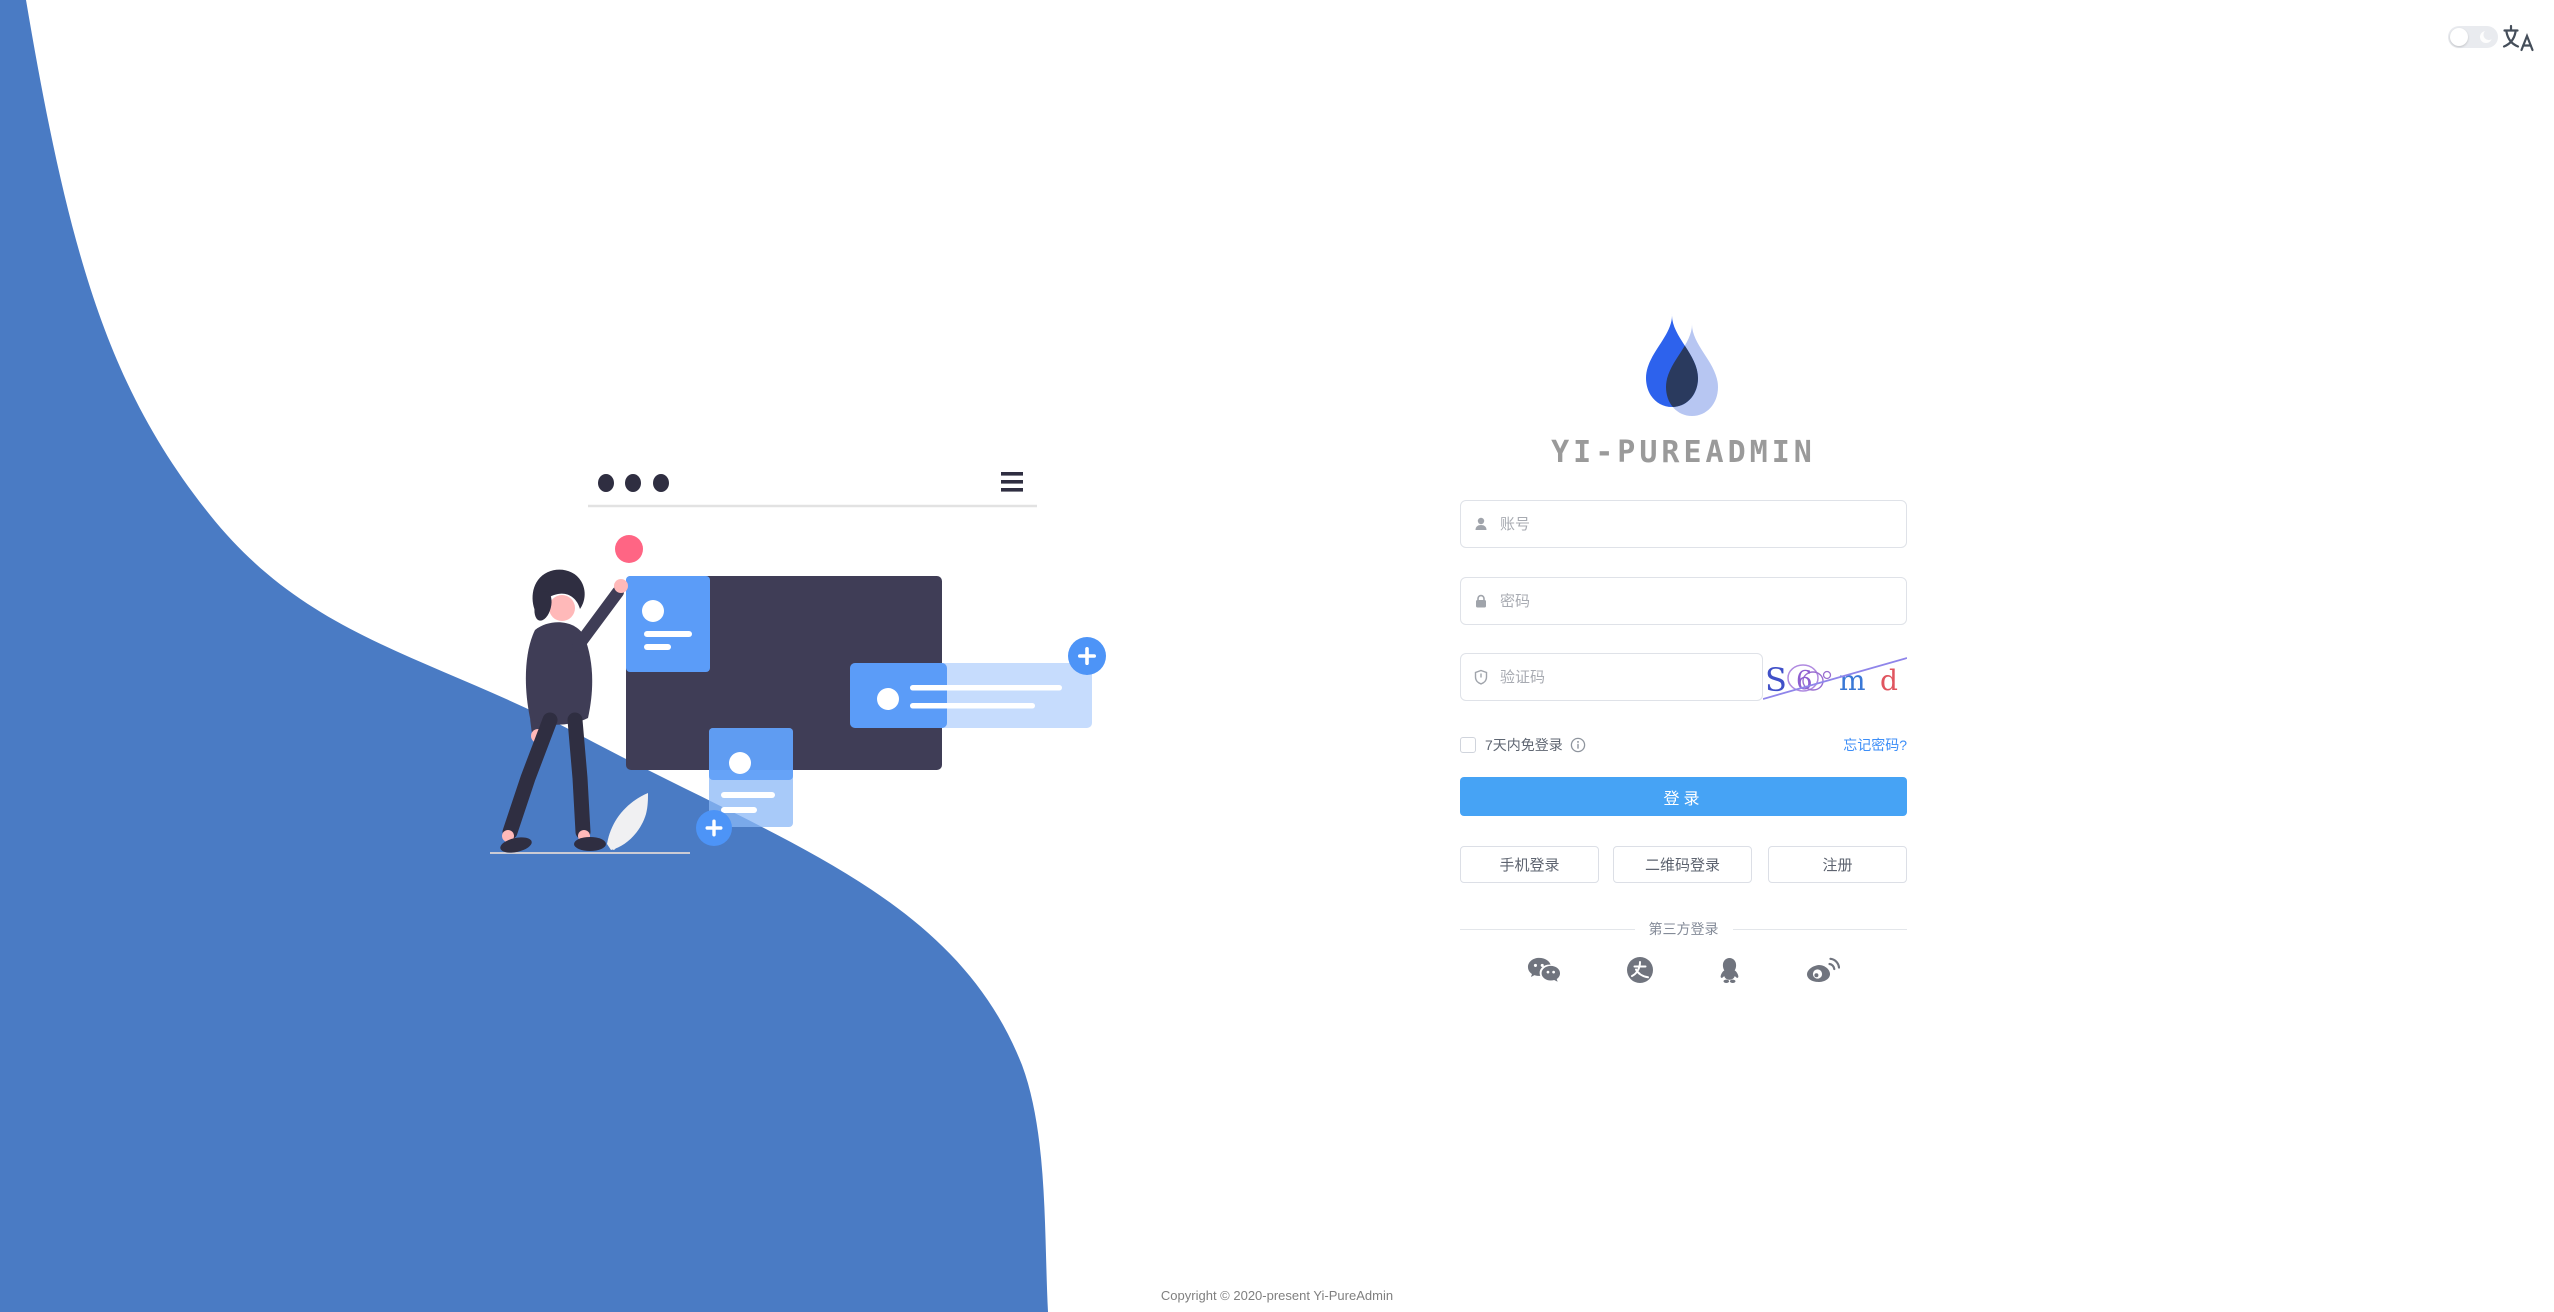  I want to click on browser-dots-icon, so click(633, 483).